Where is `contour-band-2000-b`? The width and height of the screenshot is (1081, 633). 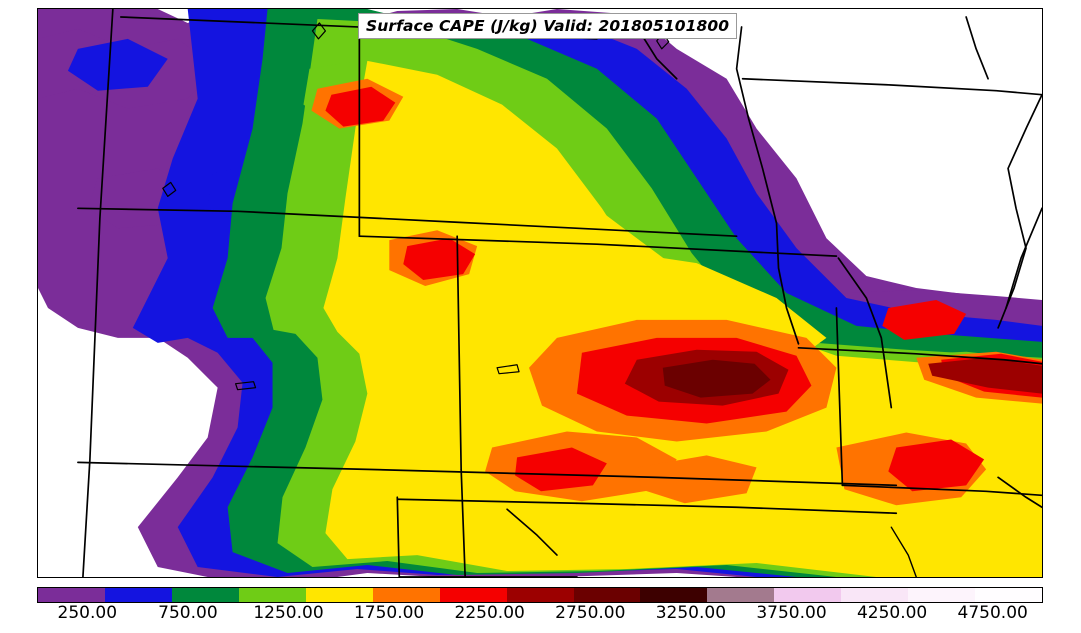
contour-band-2000-b is located at coordinates (936, 465).